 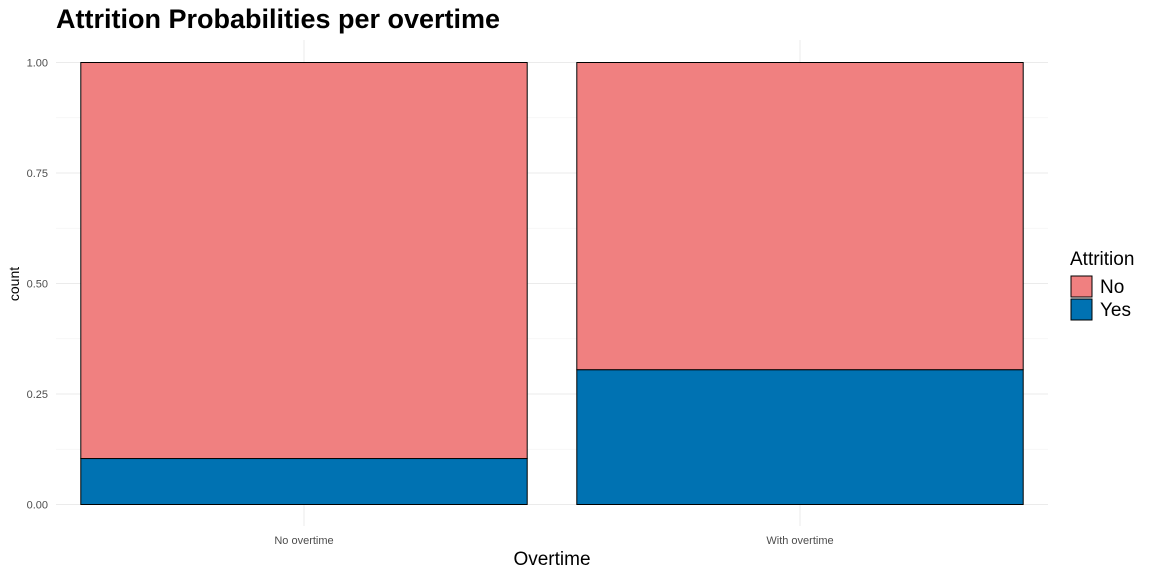 What do you see at coordinates (551, 559) in the screenshot?
I see `x-axis-title: Overtime` at bounding box center [551, 559].